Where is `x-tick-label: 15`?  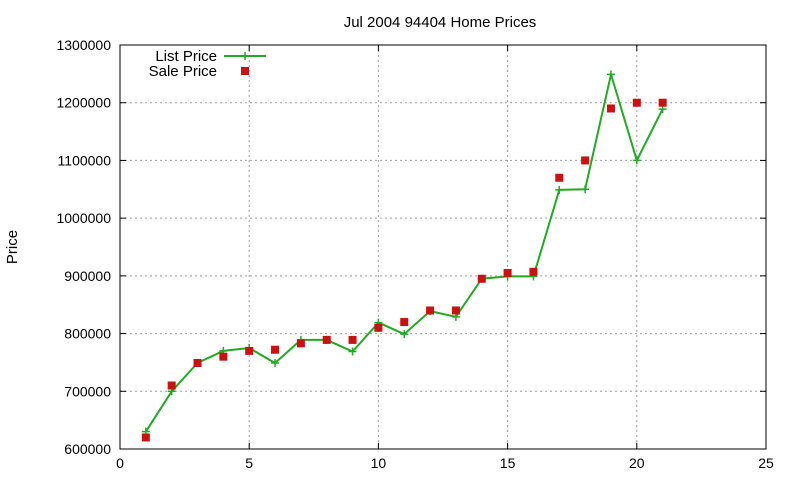
x-tick-label: 15 is located at coordinates (508, 463).